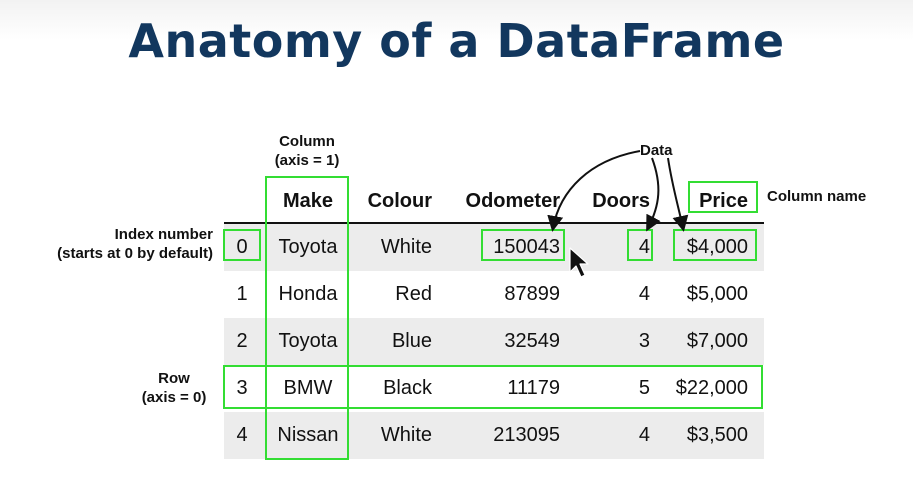 The height and width of the screenshot is (504, 913). Describe the element at coordinates (512, 201) in the screenshot. I see `header-odometer: Odometer` at that location.